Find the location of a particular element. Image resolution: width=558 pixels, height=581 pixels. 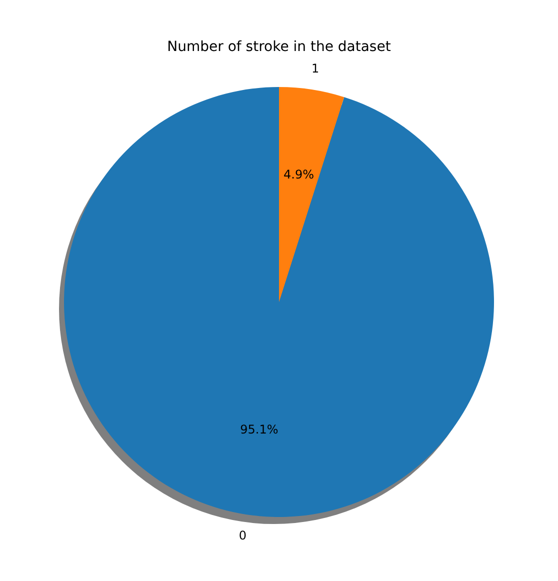

pie-slice is located at coordinates (311, 194).